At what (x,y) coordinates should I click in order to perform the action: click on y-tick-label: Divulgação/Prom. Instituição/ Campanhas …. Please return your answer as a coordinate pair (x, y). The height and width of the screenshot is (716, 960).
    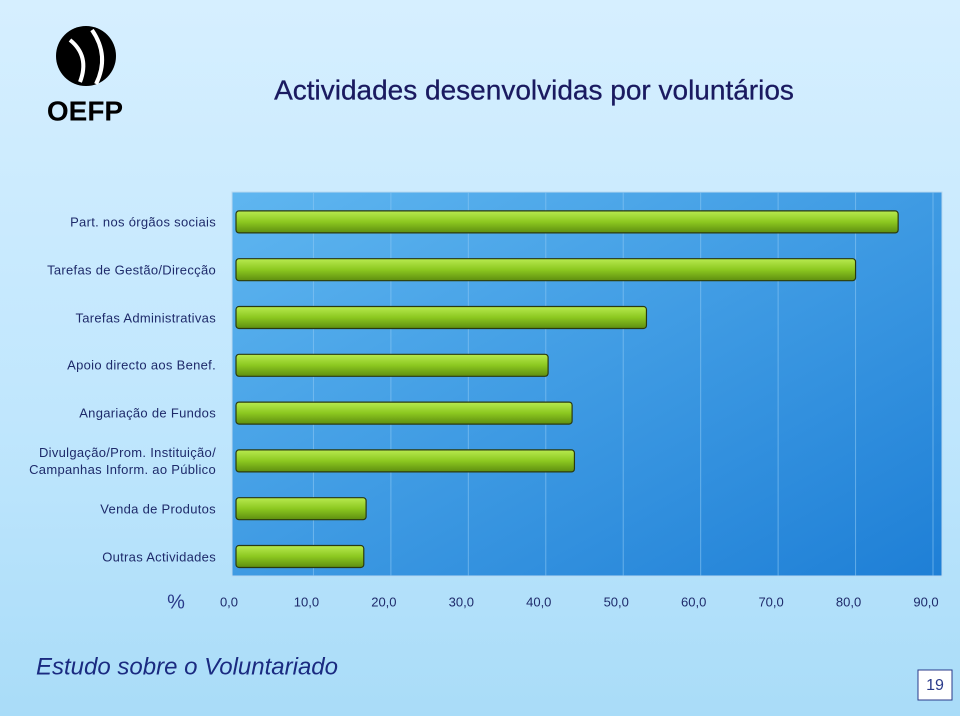
    Looking at the image, I should click on (122, 460).